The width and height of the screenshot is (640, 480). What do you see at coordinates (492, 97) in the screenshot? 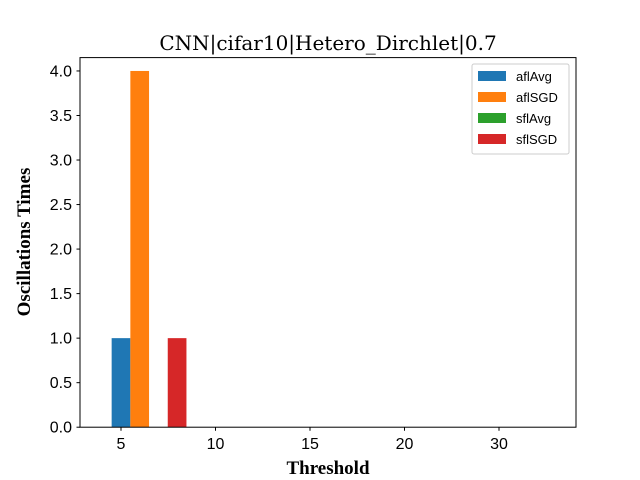
I see `legend-swatch-aflSGD` at bounding box center [492, 97].